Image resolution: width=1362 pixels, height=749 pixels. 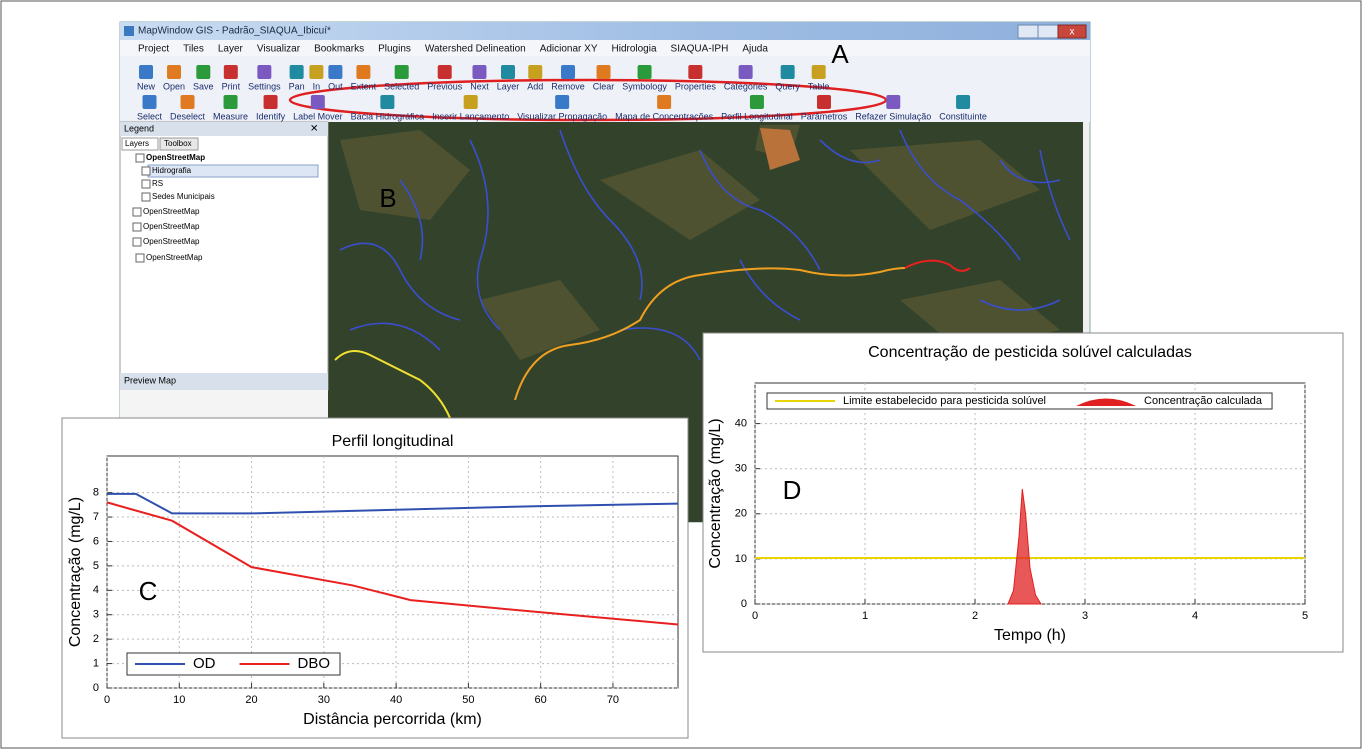 What do you see at coordinates (568, 86) in the screenshot?
I see `toolbar-button-label: Remove` at bounding box center [568, 86].